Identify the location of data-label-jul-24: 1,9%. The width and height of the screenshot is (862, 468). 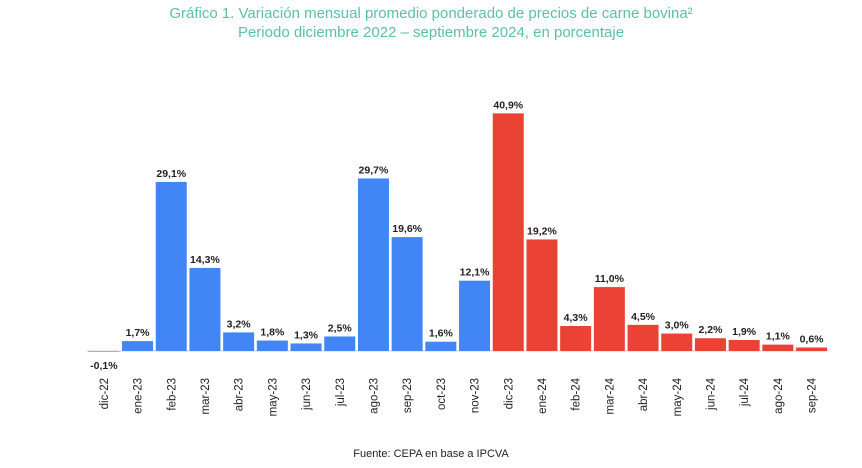
(744, 332).